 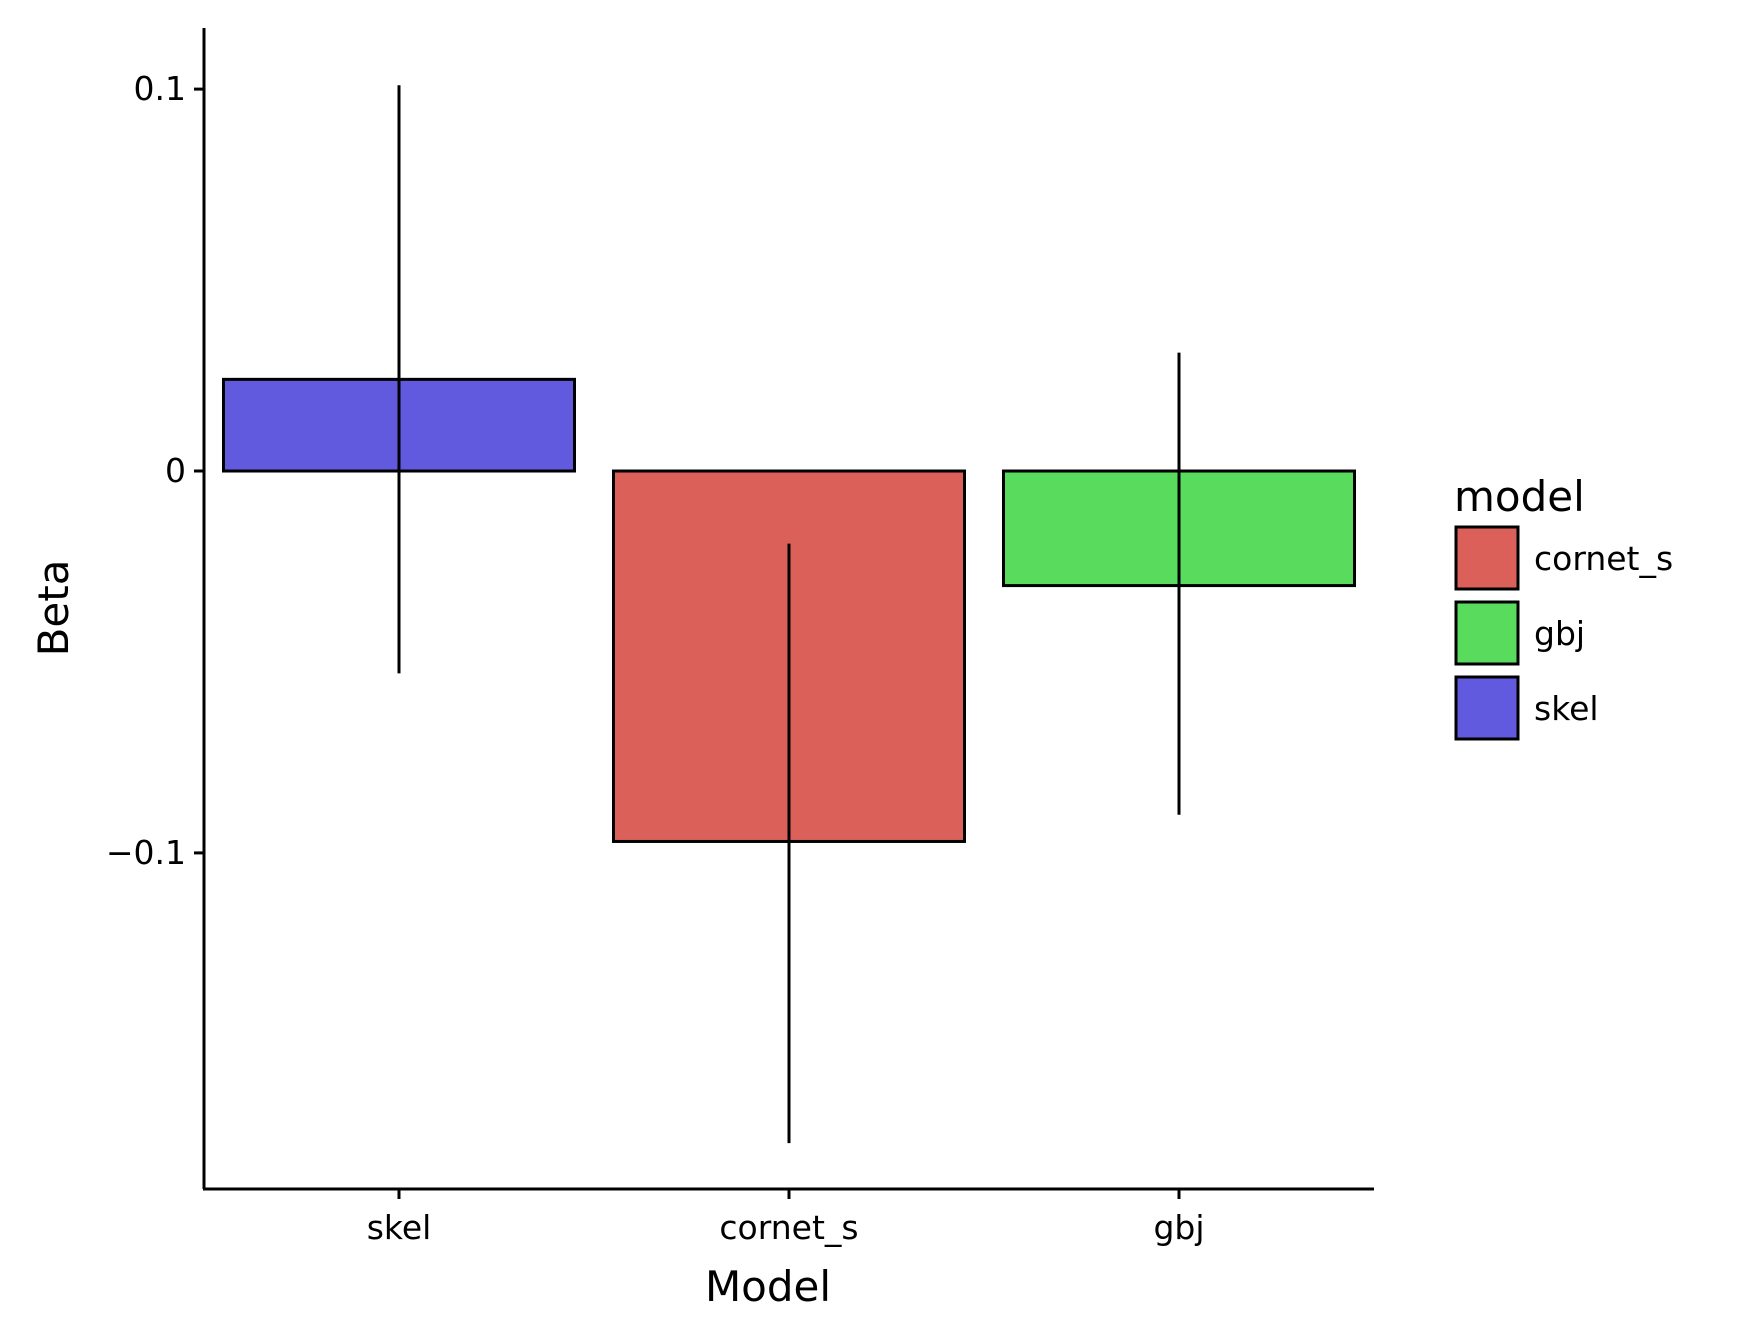 I want to click on legend-title: model, so click(x=1519, y=496).